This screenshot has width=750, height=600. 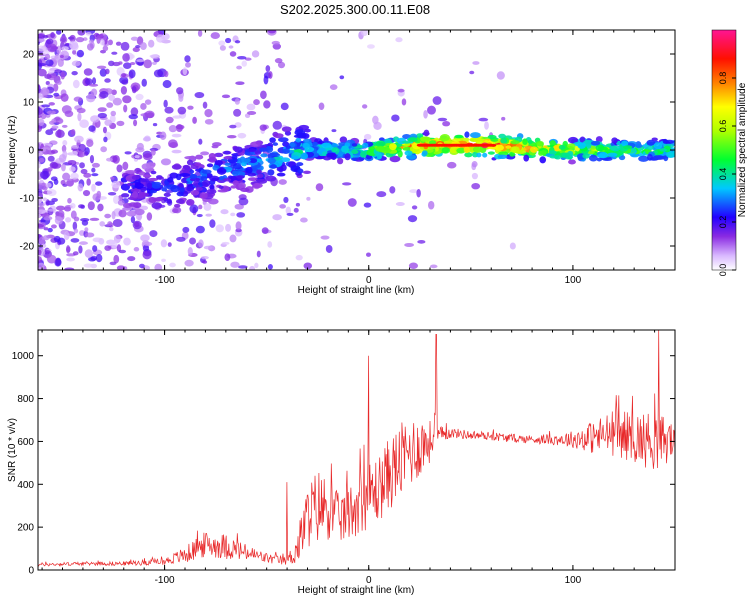 I want to click on spectrogram-xtick-label: 0, so click(x=369, y=280).